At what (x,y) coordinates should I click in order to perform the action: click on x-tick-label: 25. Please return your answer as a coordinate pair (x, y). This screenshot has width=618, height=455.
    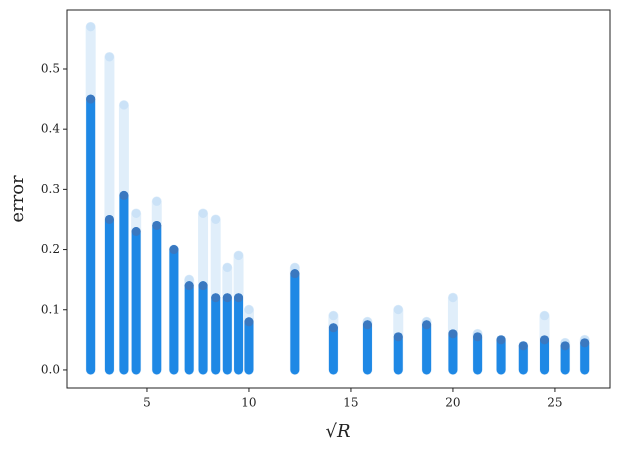
    Looking at the image, I should click on (554, 403).